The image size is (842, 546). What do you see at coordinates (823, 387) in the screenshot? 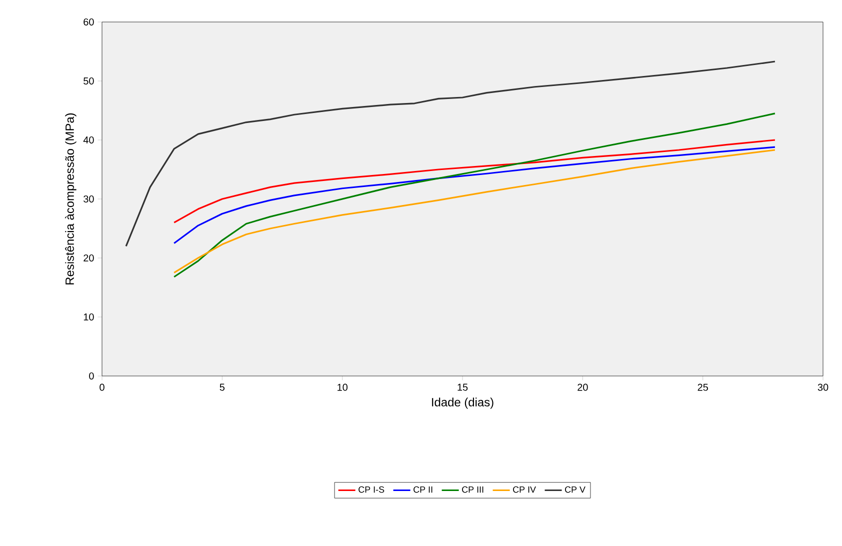
I see `x-tick-label: 30` at bounding box center [823, 387].